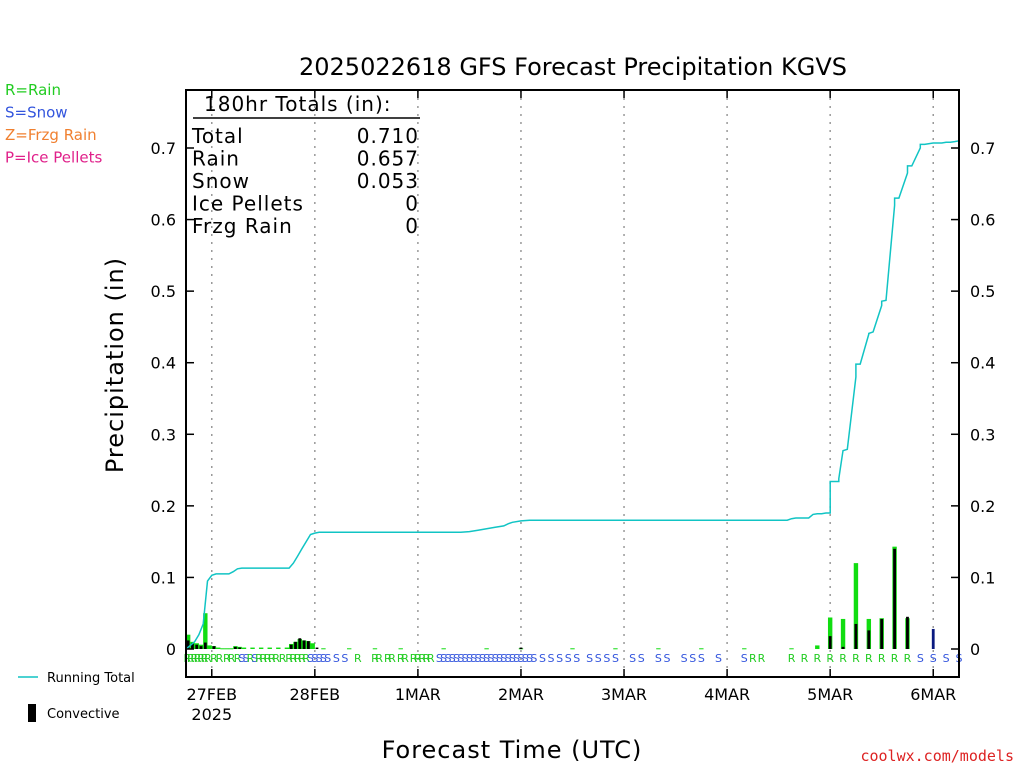 The height and width of the screenshot is (768, 1024). What do you see at coordinates (91, 678) in the screenshot?
I see `running-total-legend-label: Running Total` at bounding box center [91, 678].